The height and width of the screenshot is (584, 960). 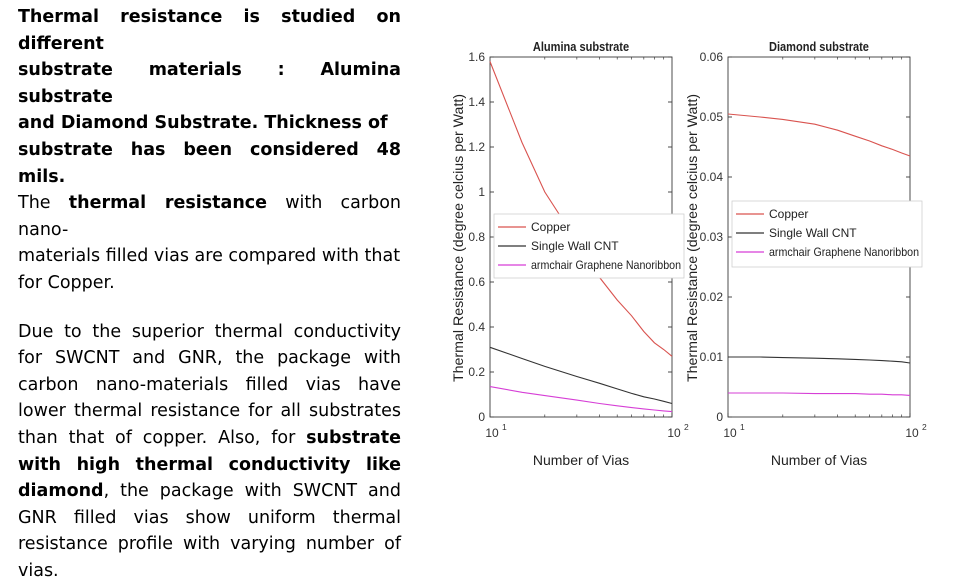 I want to click on y-tick-label: 1.6, so click(x=476, y=57).